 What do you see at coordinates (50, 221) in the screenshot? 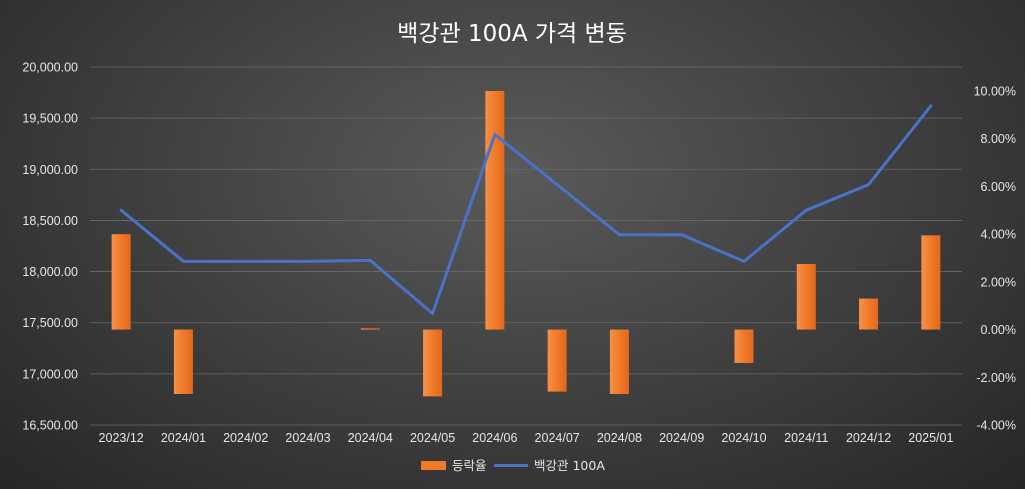
I see `left-tick-label: 18,500.00` at bounding box center [50, 221].